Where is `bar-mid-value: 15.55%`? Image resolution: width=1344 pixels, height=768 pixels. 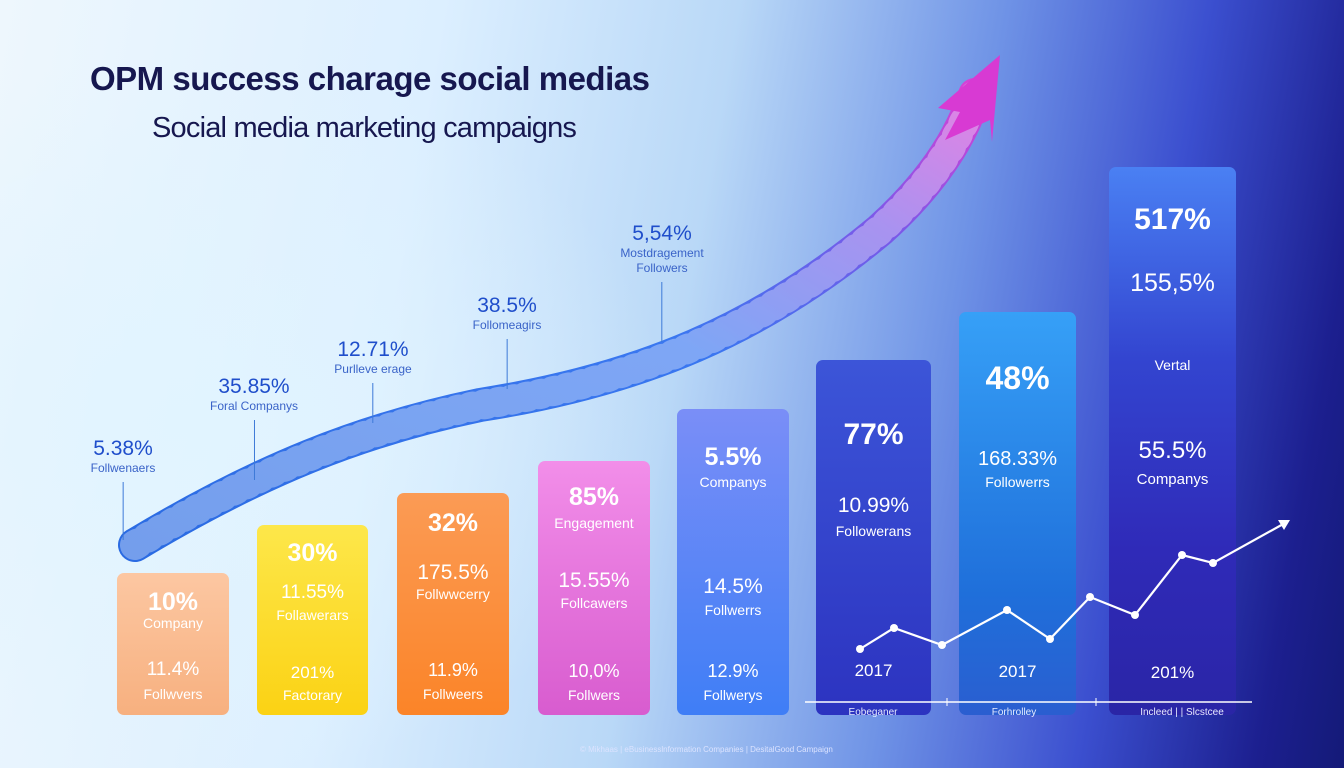 bar-mid-value: 15.55% is located at coordinates (594, 580).